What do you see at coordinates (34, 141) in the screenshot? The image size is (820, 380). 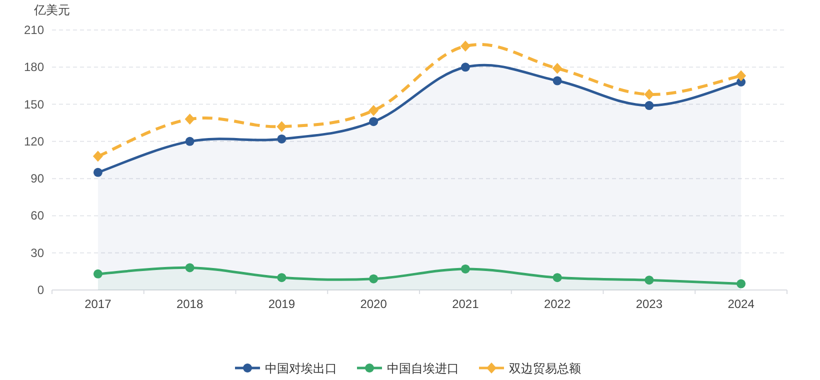 I see `y-tick-label: 120` at bounding box center [34, 141].